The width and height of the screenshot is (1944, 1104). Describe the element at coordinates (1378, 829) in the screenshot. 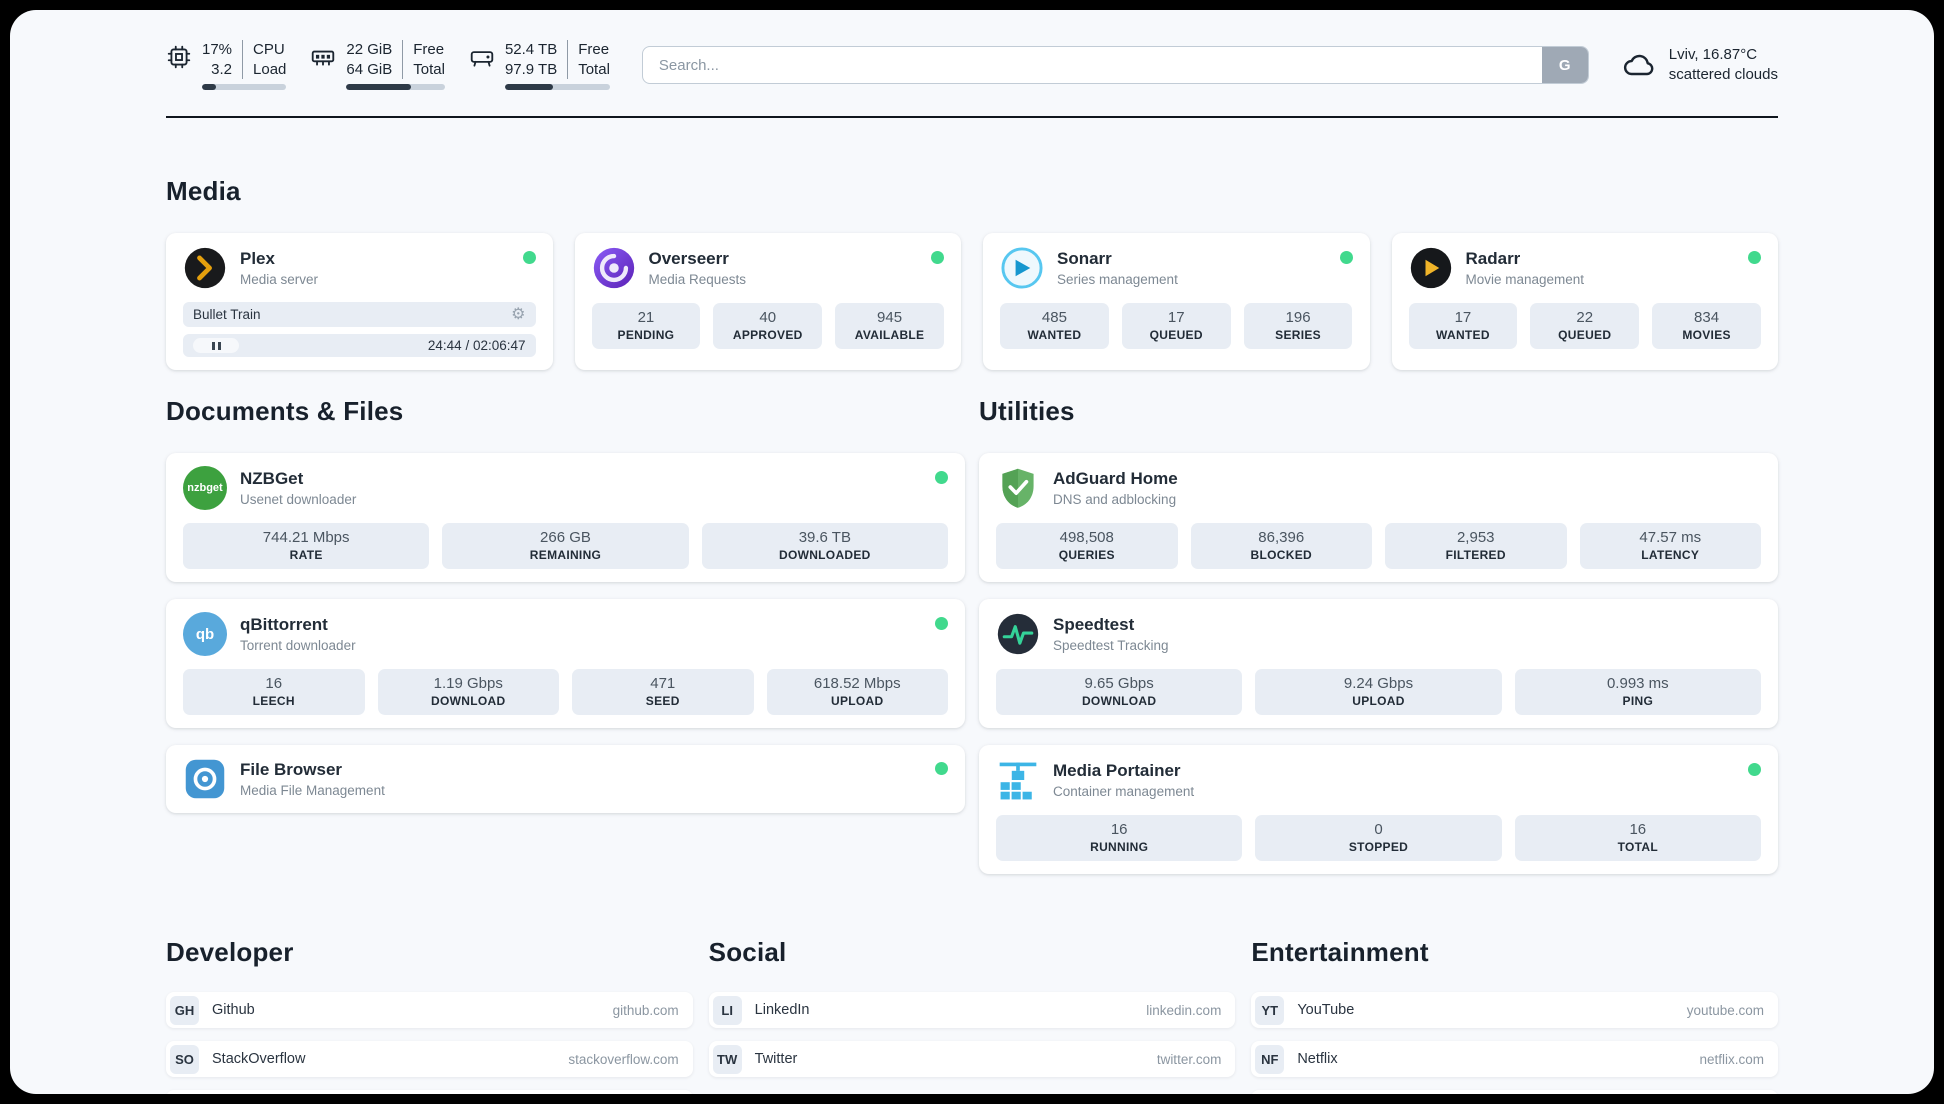

I see `stat-value: 0` at that location.